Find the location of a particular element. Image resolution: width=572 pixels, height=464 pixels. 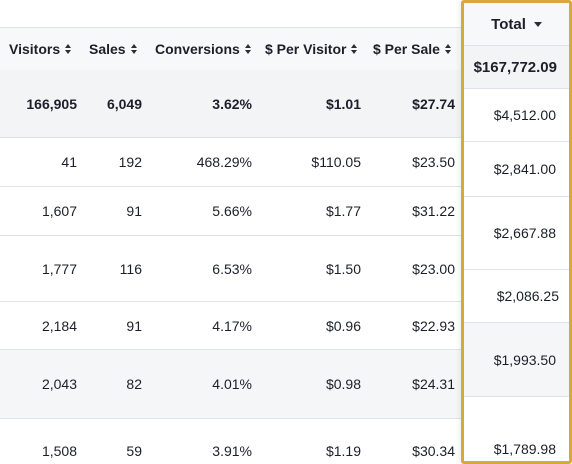

cell-visitors: 1,508 is located at coordinates (59, 450).